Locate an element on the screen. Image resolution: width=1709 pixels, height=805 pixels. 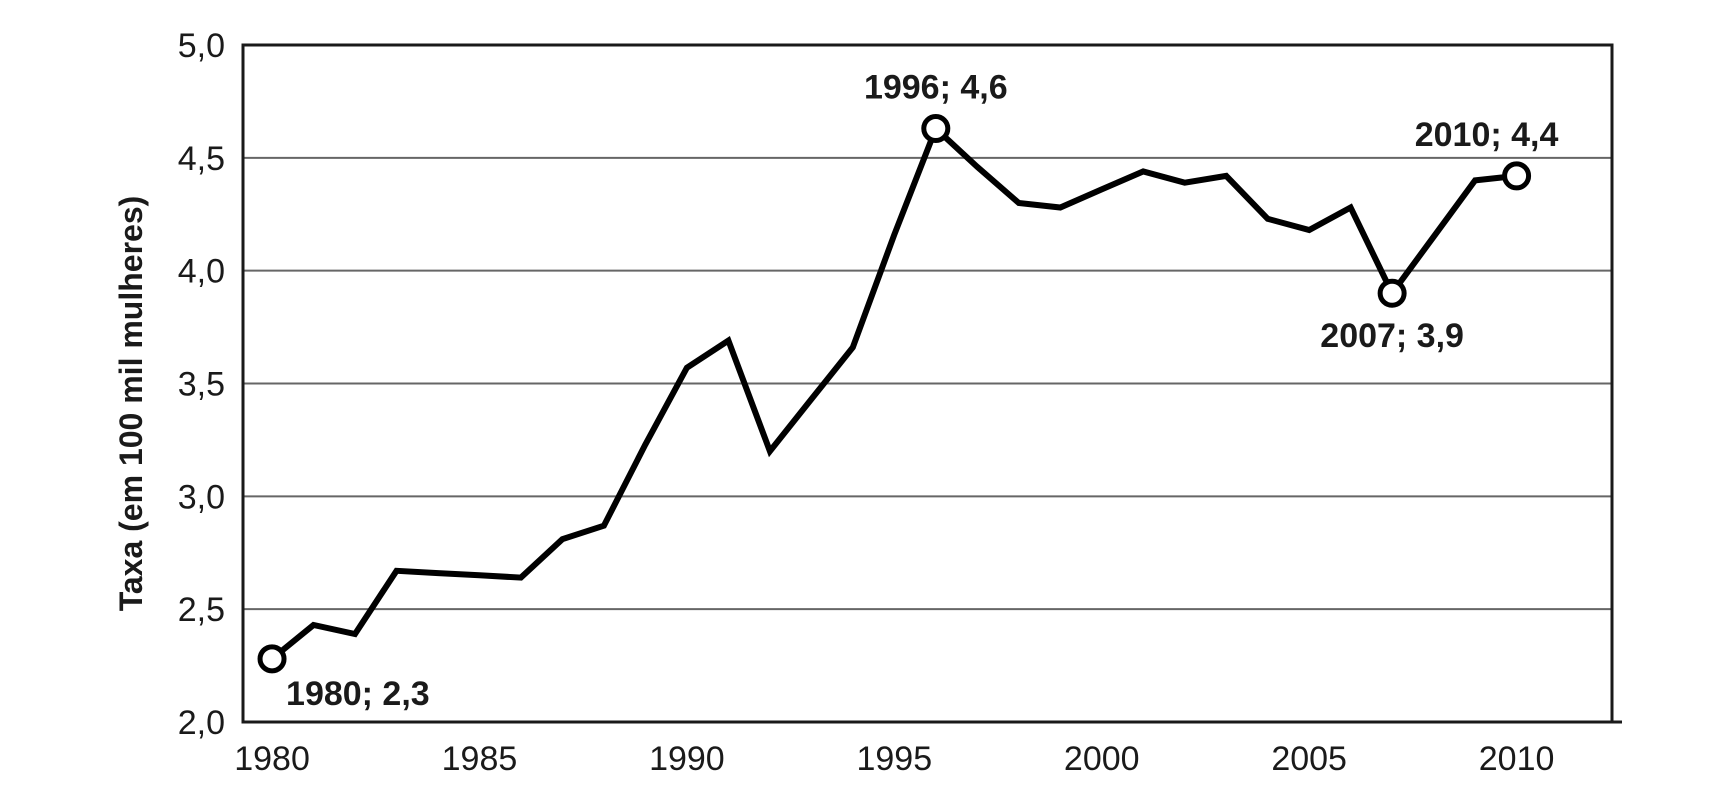
y-tick-label: 3,0 is located at coordinates (201, 497).